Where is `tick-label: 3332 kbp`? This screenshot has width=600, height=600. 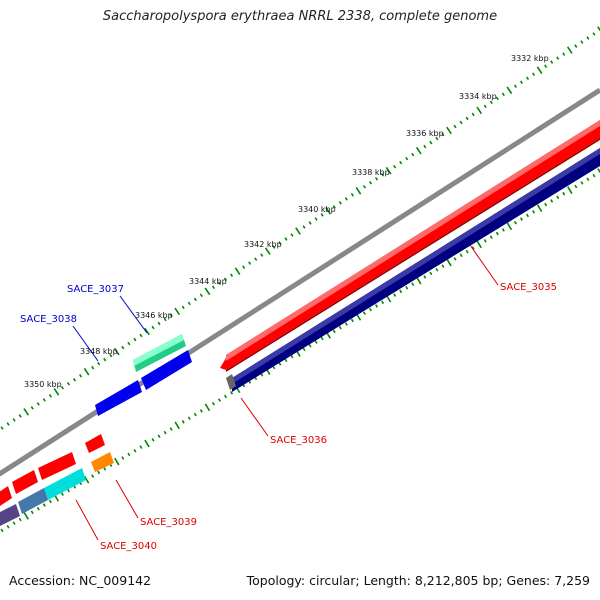 tick-label: 3332 kbp is located at coordinates (530, 58).